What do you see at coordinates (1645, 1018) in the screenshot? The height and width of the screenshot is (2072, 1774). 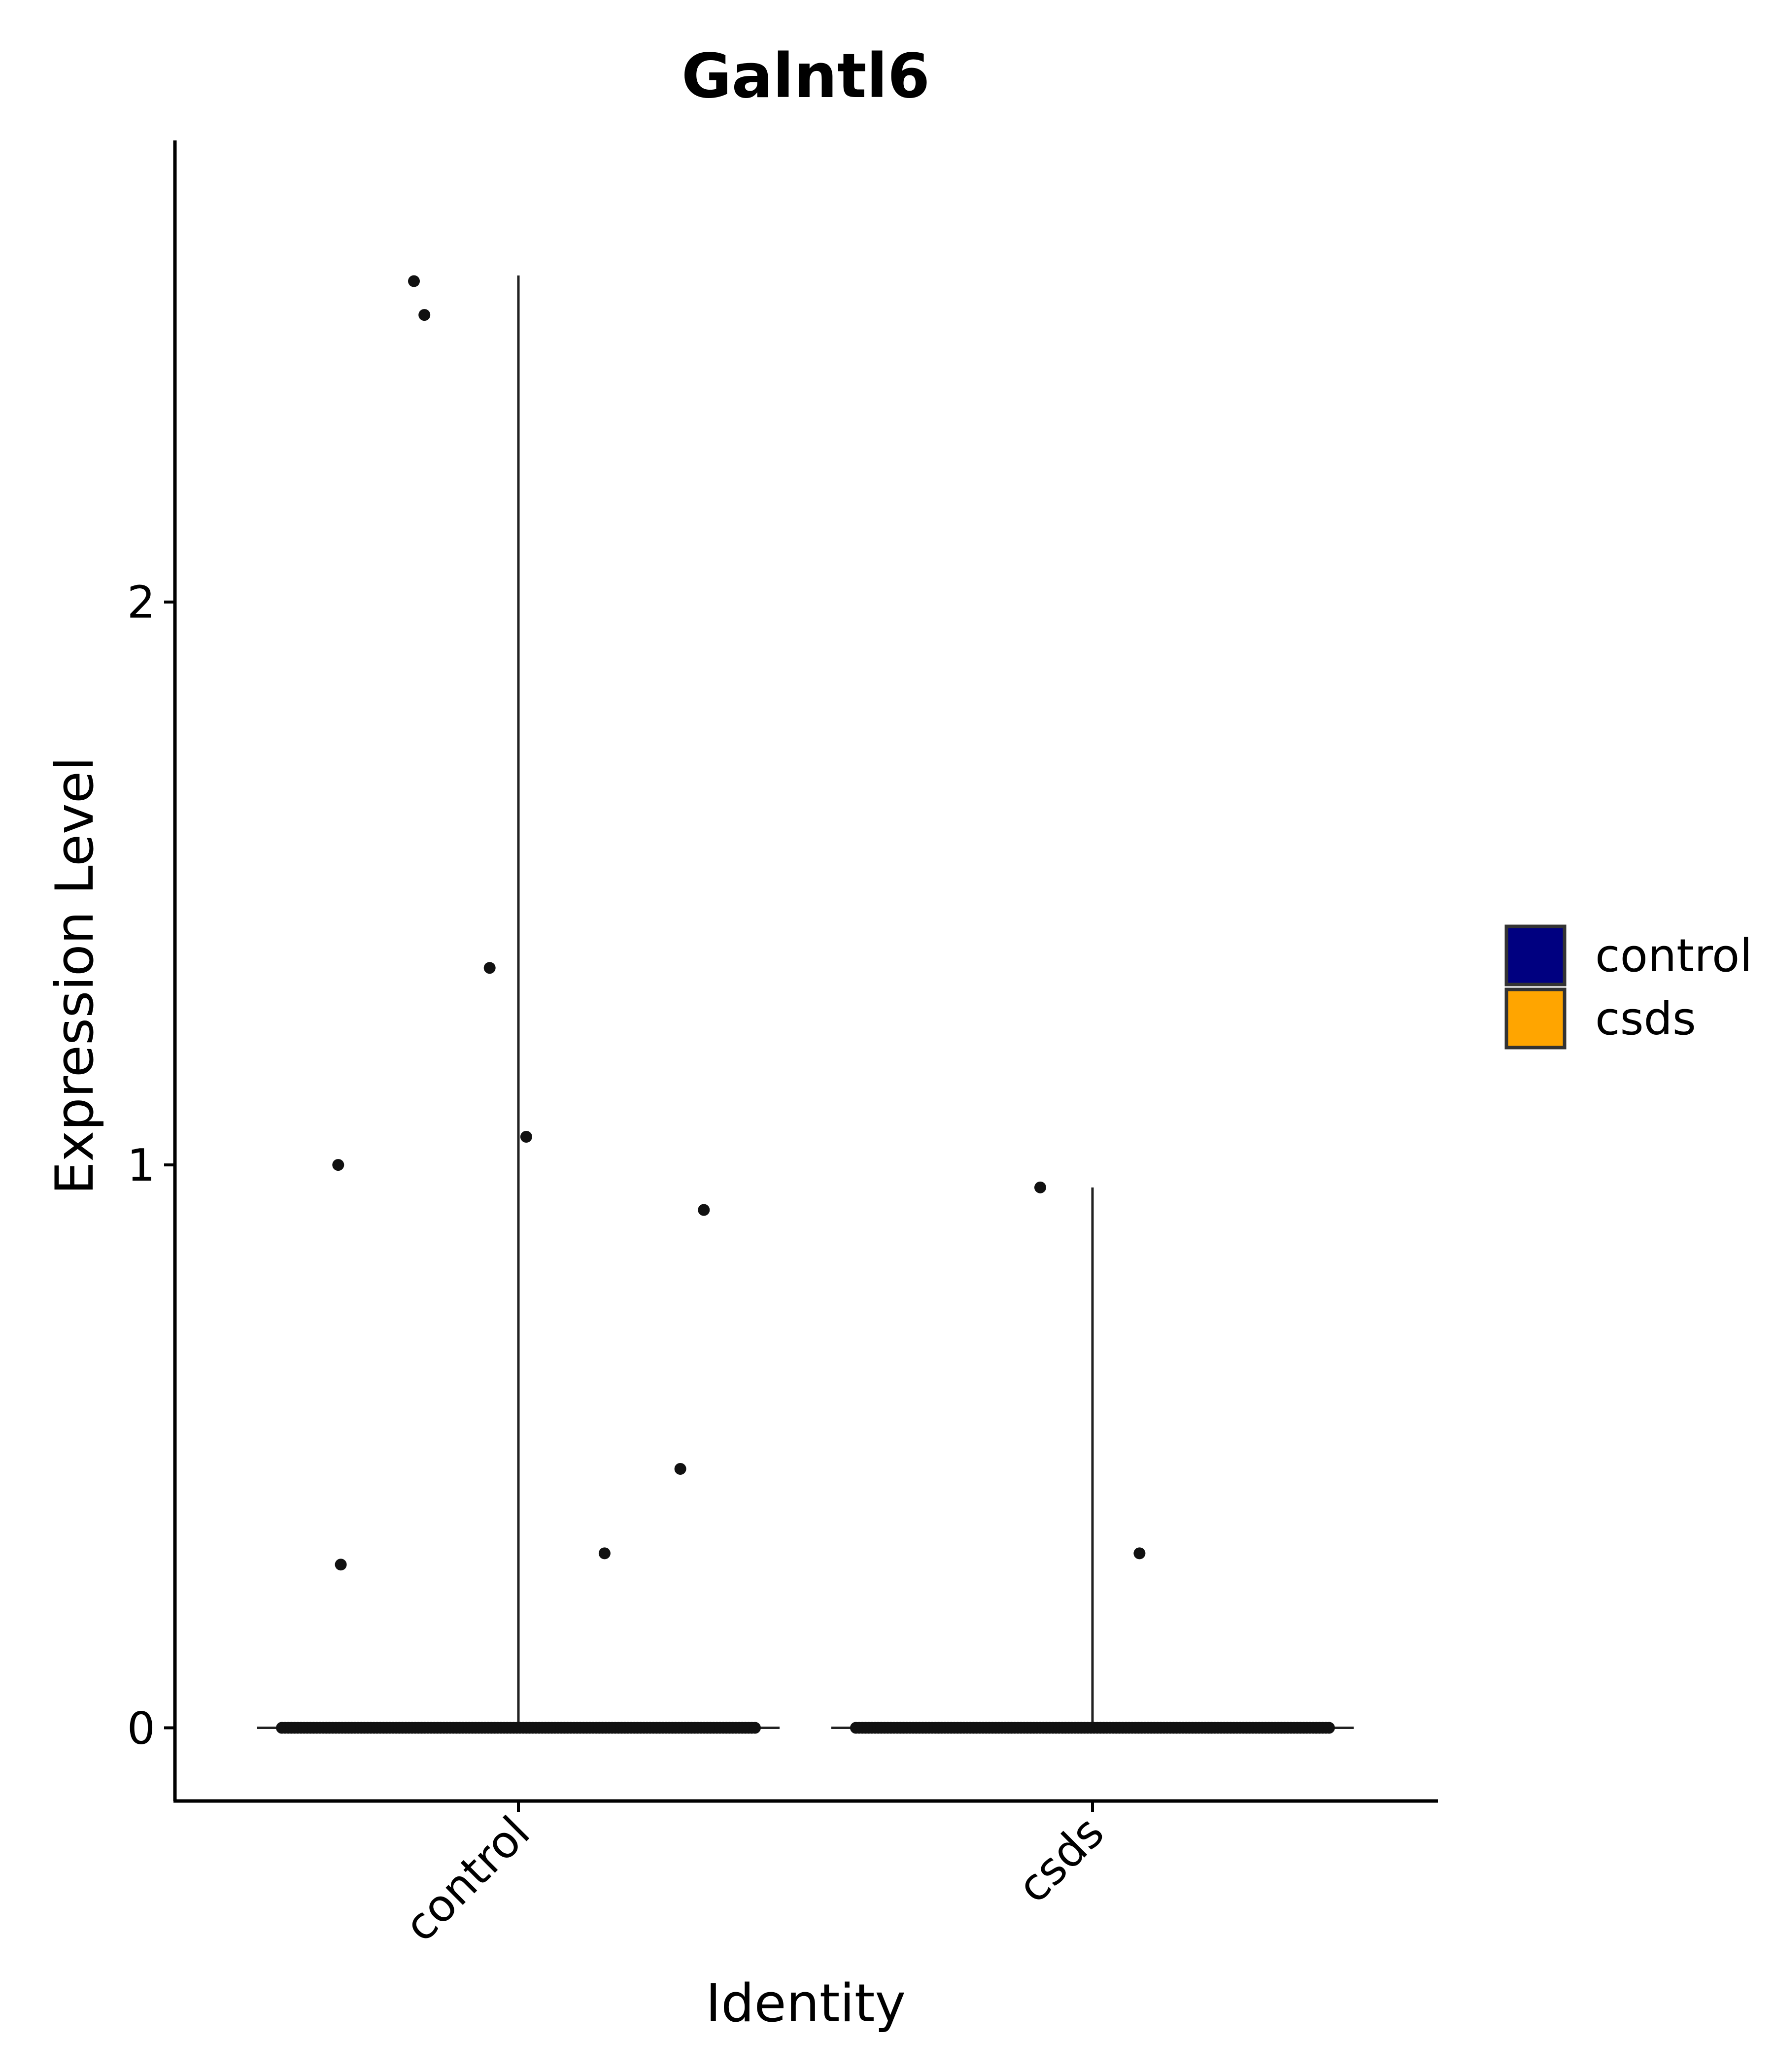 I see `legend-label: csds` at bounding box center [1645, 1018].